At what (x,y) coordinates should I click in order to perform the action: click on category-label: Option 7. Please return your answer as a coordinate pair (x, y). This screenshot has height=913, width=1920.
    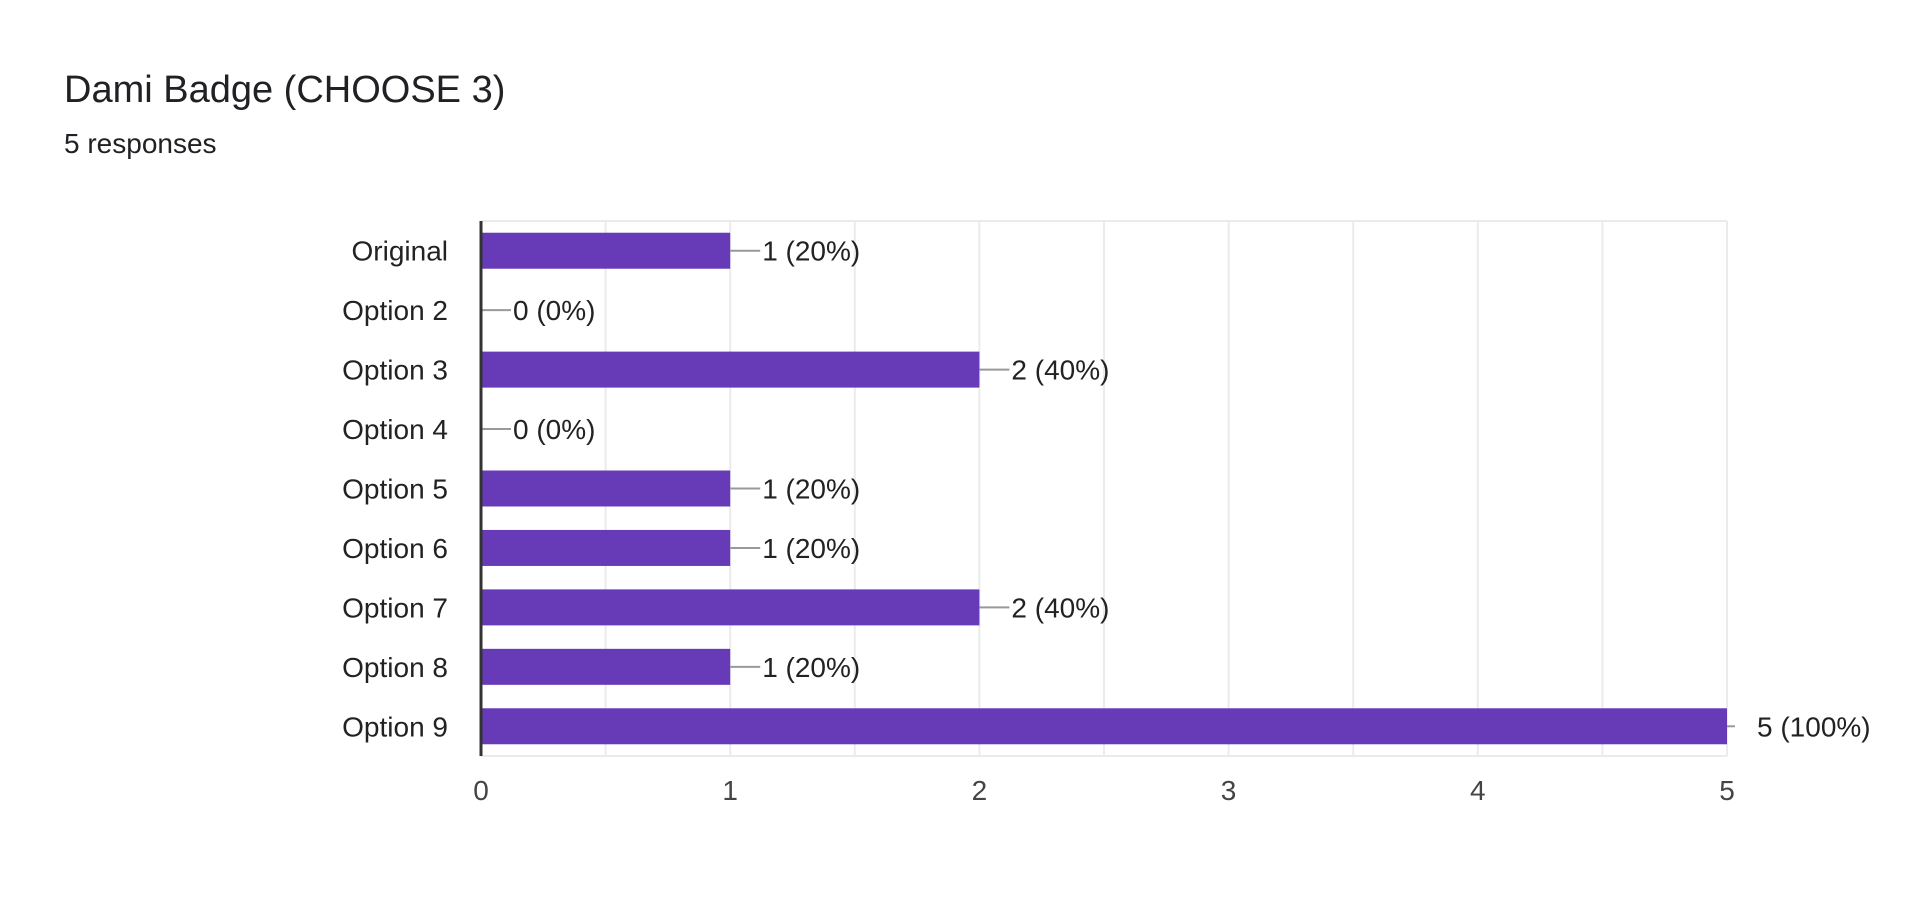
    Looking at the image, I should click on (395, 607).